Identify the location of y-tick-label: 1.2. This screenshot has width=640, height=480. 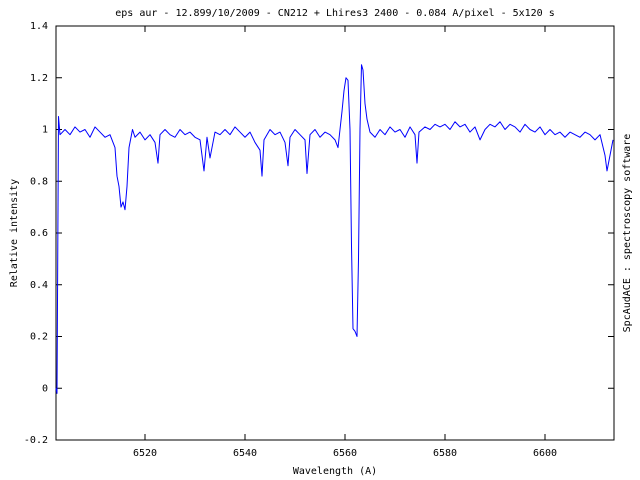
(39, 78).